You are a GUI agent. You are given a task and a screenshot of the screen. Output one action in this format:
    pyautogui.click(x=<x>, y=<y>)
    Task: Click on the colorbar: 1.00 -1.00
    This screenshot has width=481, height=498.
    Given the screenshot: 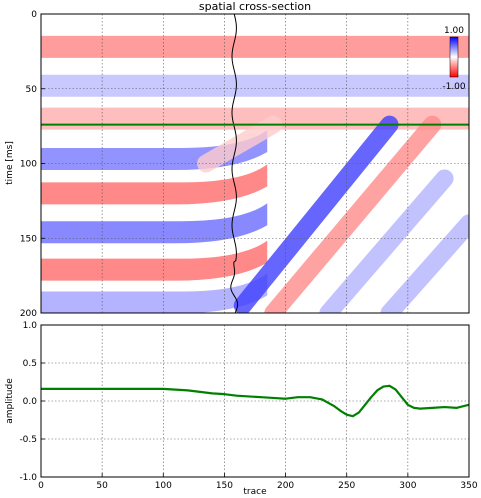 What is the action you would take?
    pyautogui.click(x=454, y=59)
    